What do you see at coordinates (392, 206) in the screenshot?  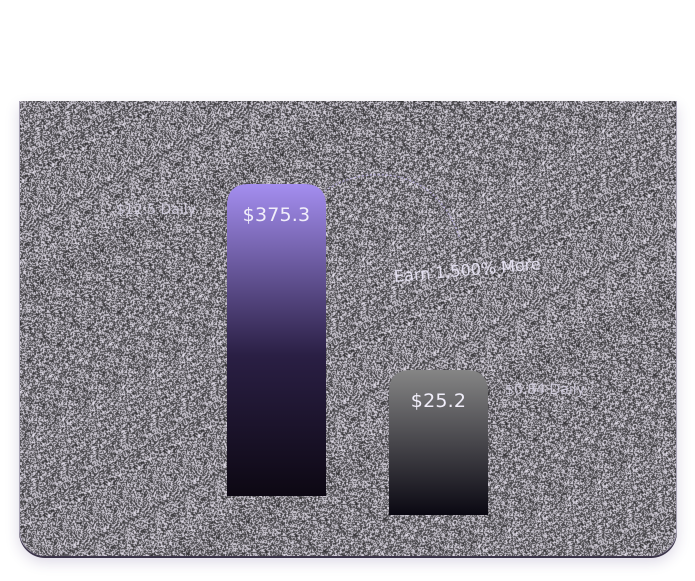 I see `comparison-arc` at bounding box center [392, 206].